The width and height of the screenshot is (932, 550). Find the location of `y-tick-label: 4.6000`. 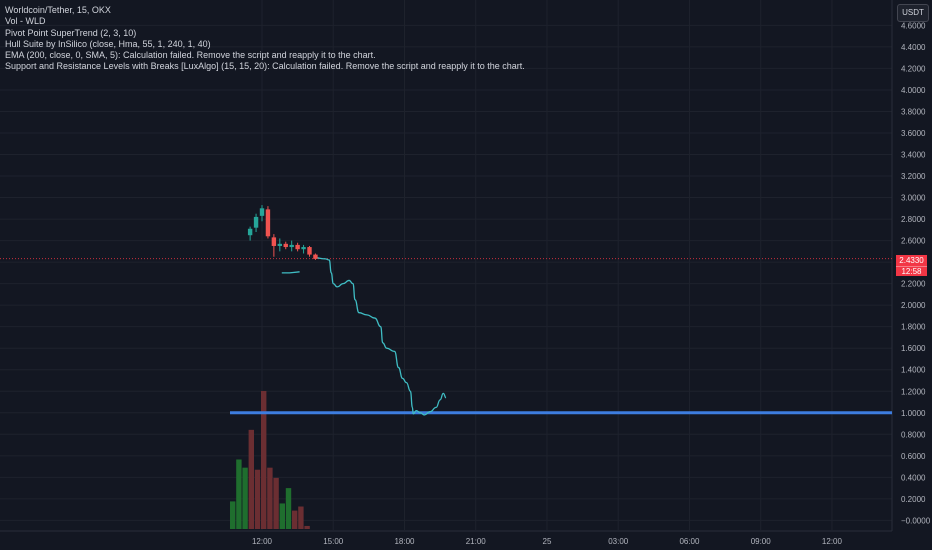

y-tick-label: 4.6000 is located at coordinates (913, 25).